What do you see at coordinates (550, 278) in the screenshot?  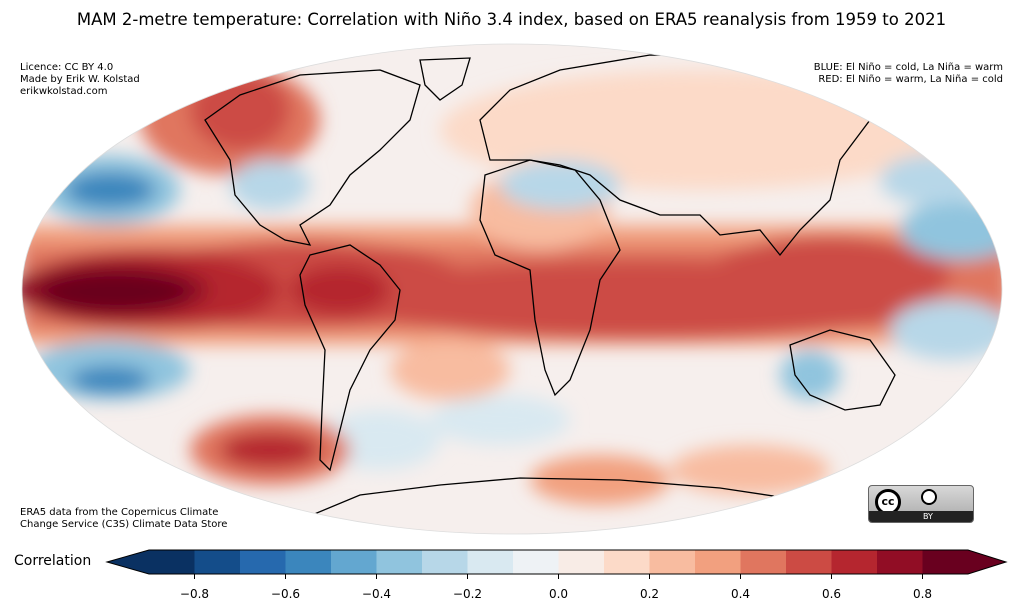 I see `africa-outline` at bounding box center [550, 278].